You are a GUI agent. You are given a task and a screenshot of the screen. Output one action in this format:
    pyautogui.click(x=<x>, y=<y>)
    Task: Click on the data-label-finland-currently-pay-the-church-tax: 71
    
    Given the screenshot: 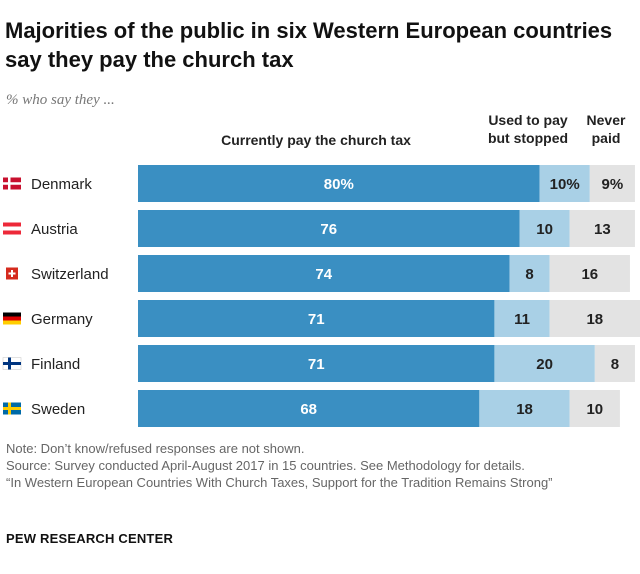 What is the action you would take?
    pyautogui.click(x=316, y=364)
    